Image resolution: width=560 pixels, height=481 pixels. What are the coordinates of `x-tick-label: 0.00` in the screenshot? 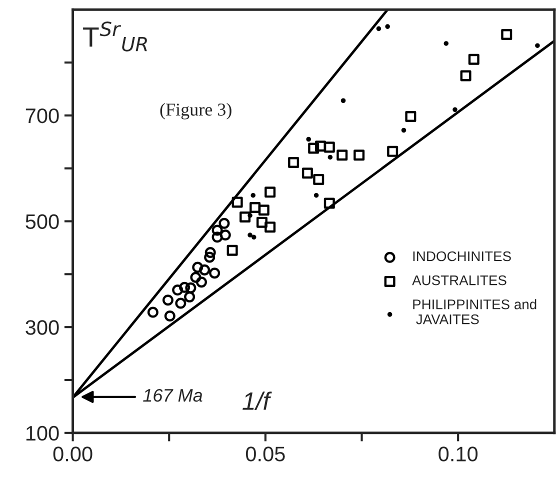 It's located at (72, 454).